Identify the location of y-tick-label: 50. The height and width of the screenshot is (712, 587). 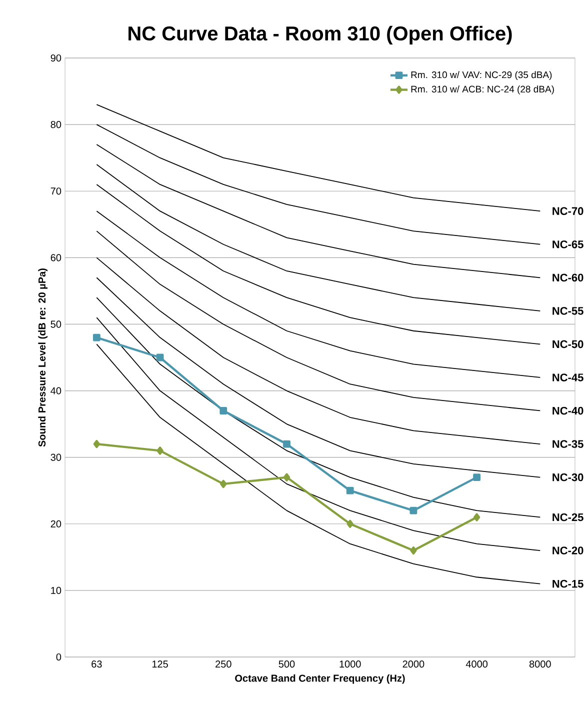
(56, 324).